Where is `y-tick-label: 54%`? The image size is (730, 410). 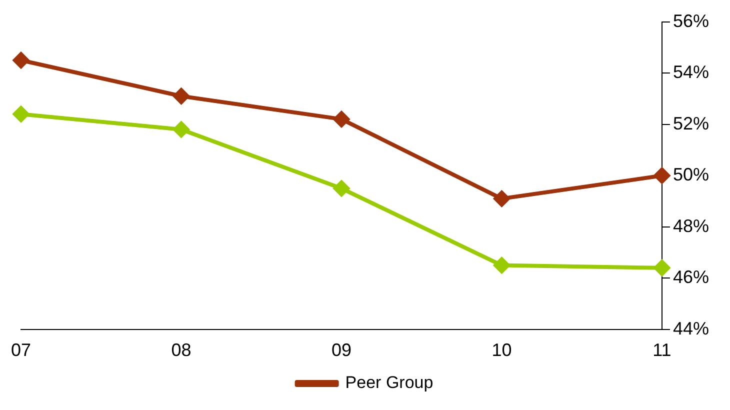
y-tick-label: 54% is located at coordinates (691, 72).